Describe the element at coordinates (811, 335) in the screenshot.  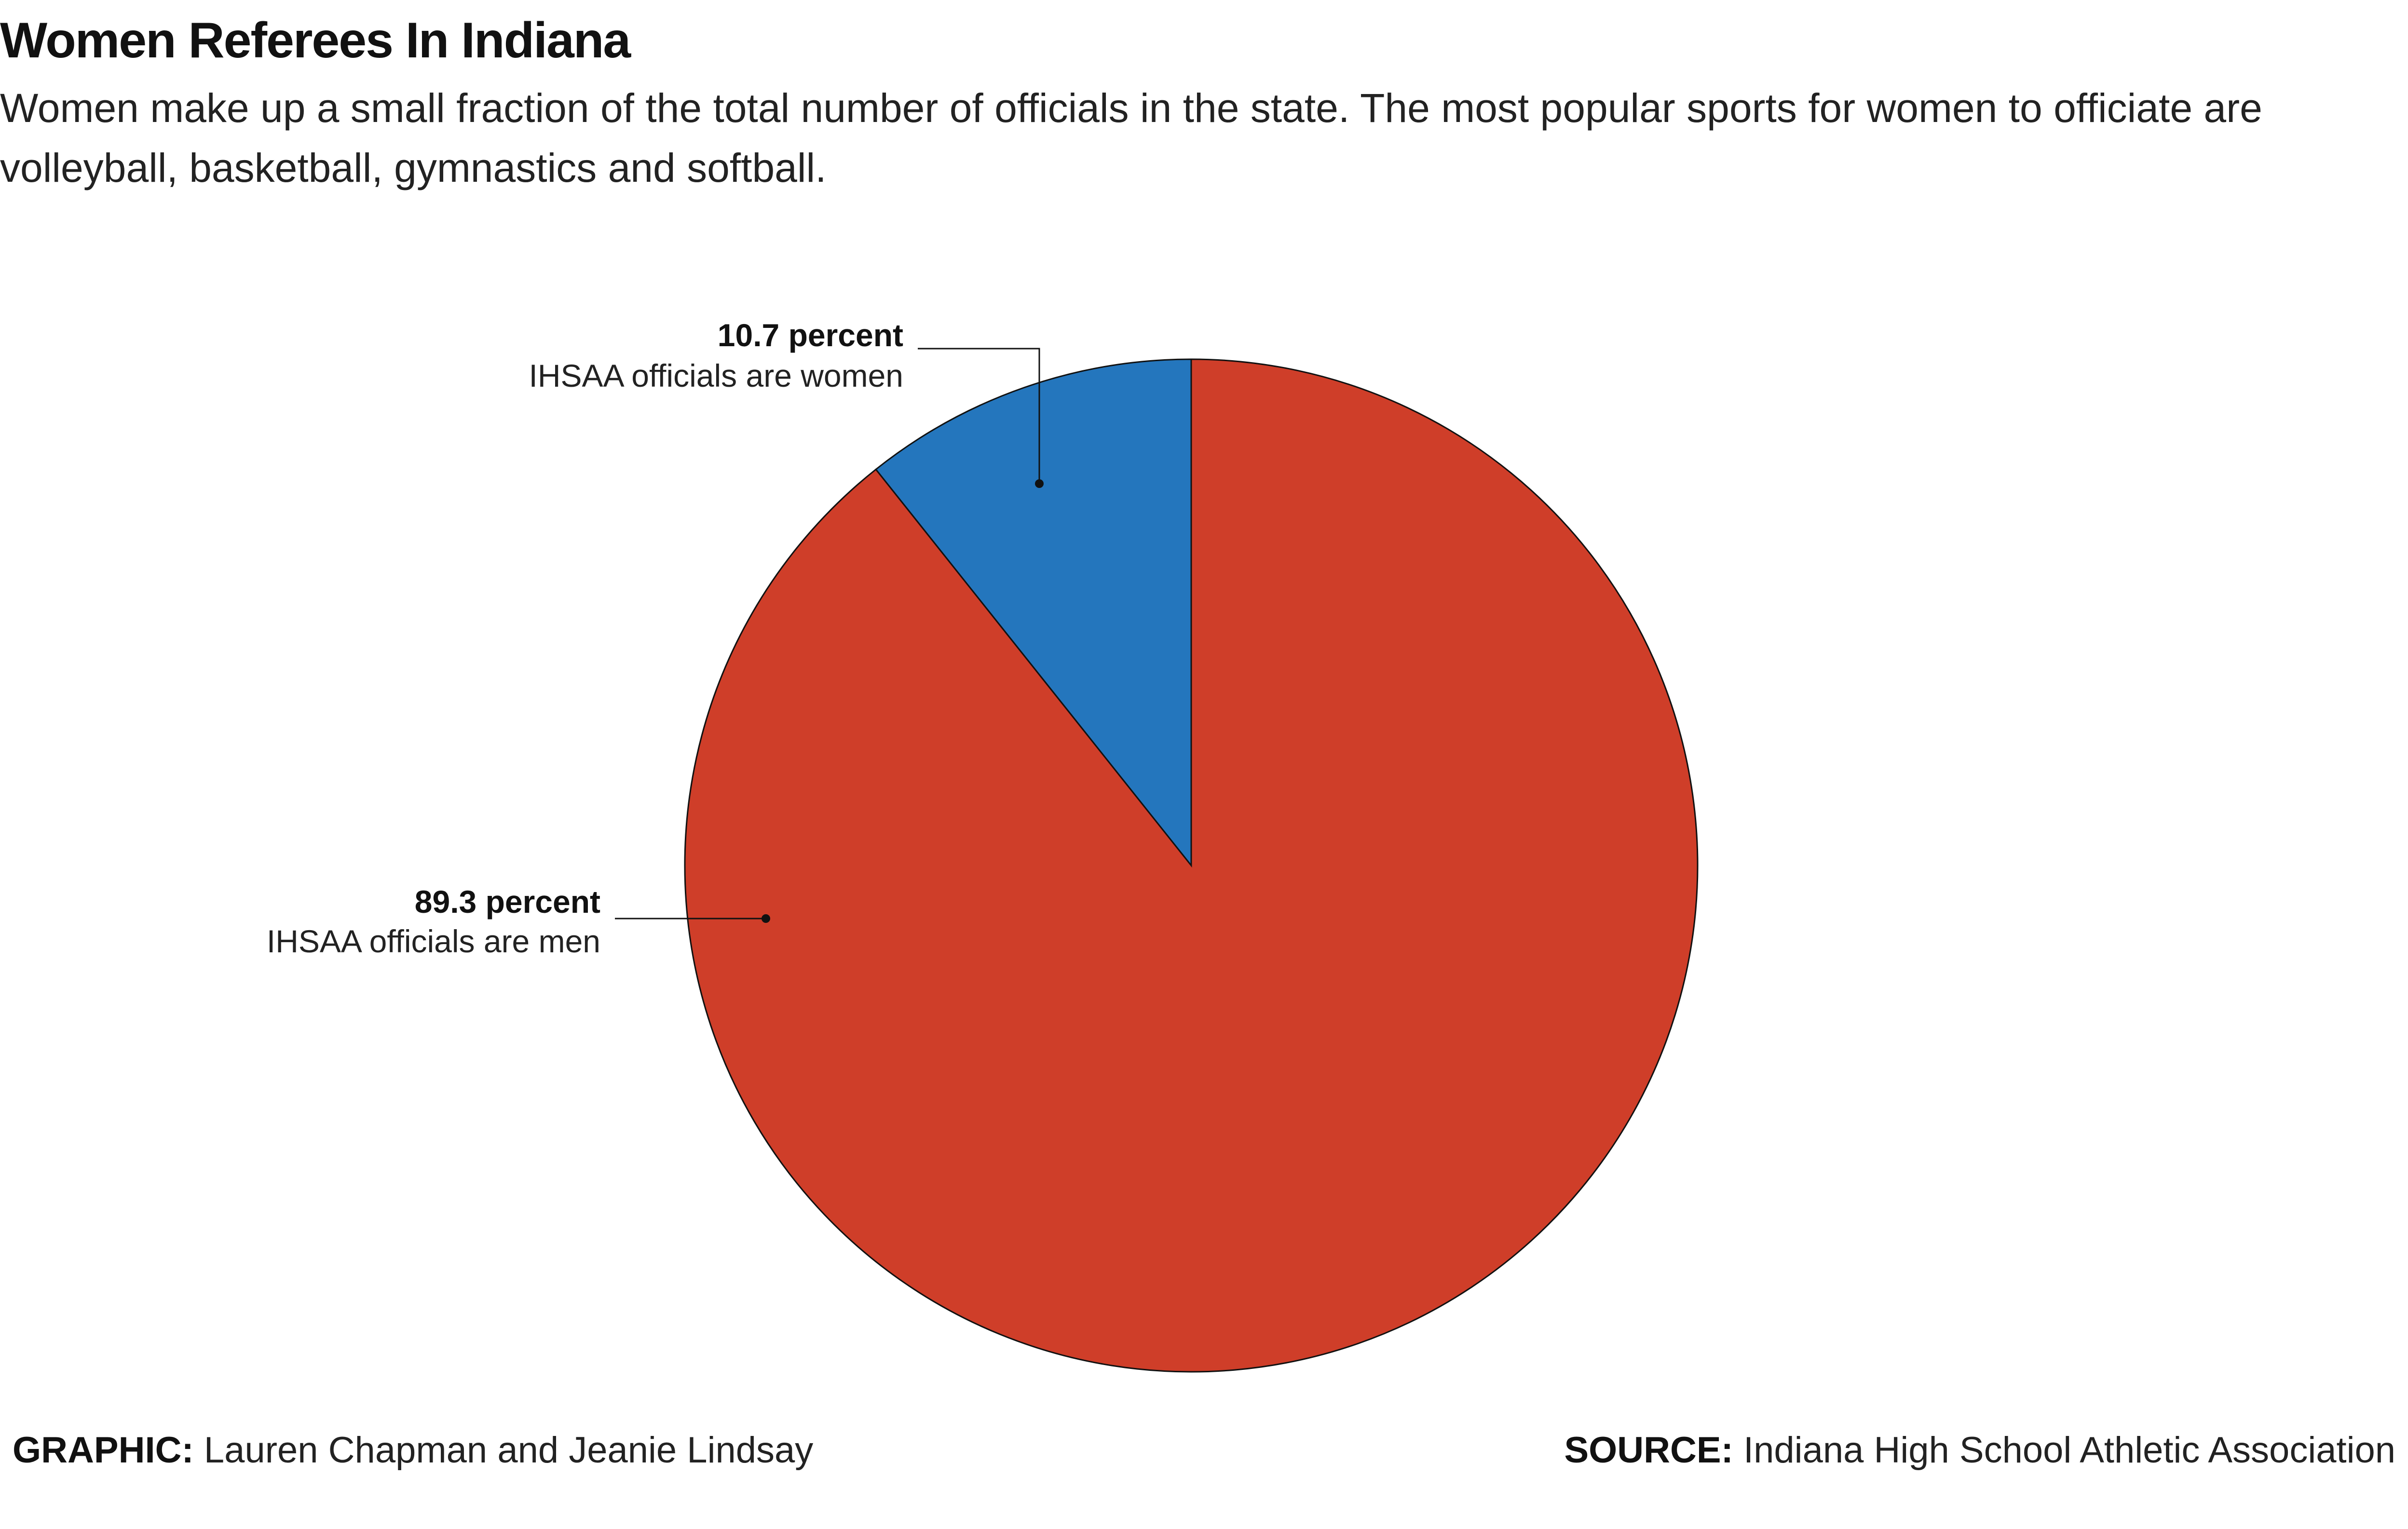
I see `slice-label-value-women: 10.7 percent` at that location.